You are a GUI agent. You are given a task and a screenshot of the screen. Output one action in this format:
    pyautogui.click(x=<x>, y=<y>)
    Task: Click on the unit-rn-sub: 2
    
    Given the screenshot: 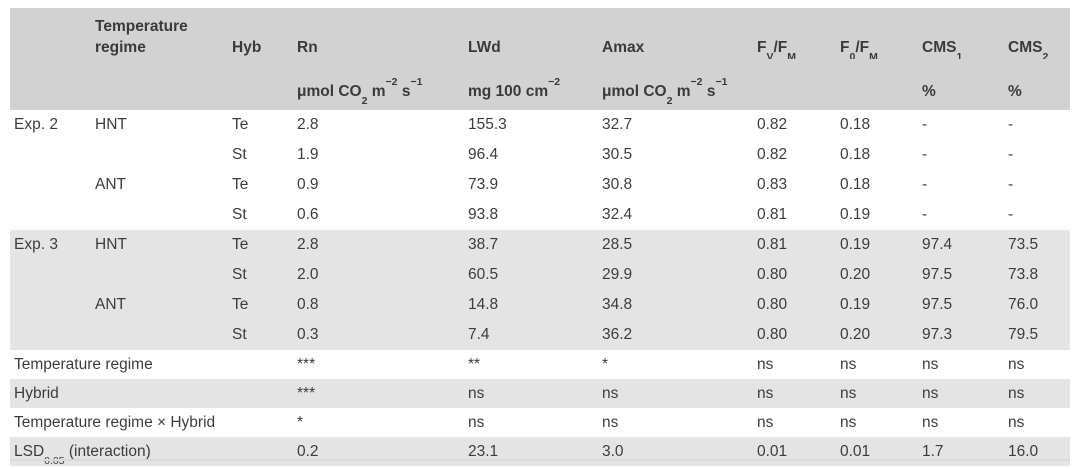 What is the action you would take?
    pyautogui.click(x=364, y=101)
    